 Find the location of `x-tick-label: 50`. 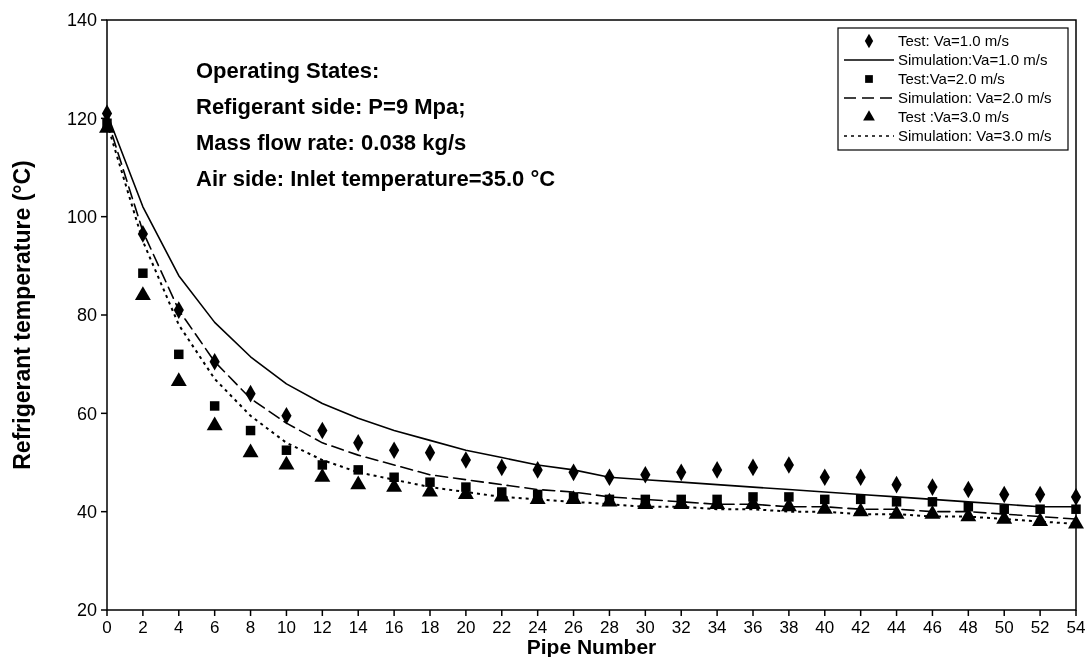

x-tick-label: 50 is located at coordinates (1004, 627).